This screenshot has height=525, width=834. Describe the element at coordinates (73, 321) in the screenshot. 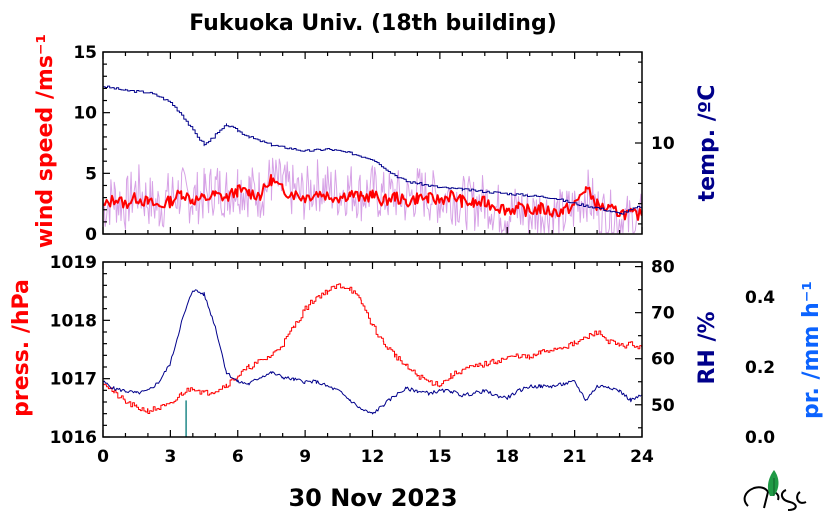

I see `y-tick-label: 1018` at that location.